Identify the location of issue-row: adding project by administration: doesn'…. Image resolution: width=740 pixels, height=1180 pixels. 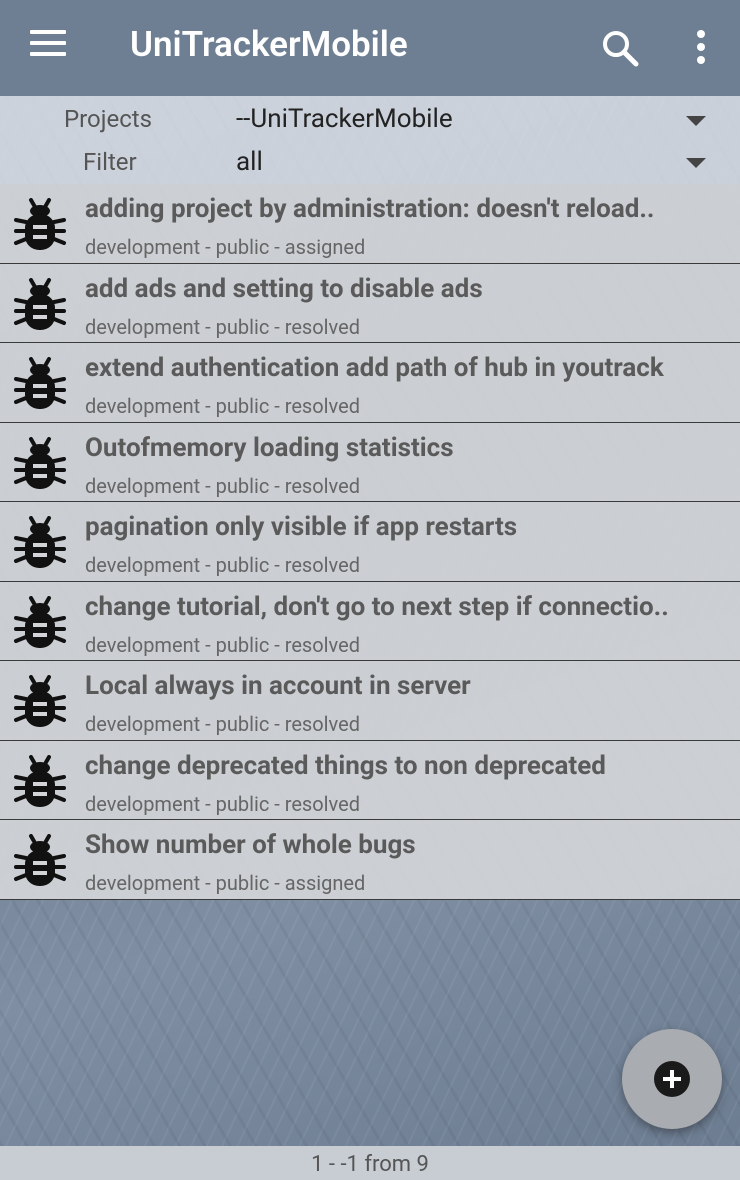
(370, 224).